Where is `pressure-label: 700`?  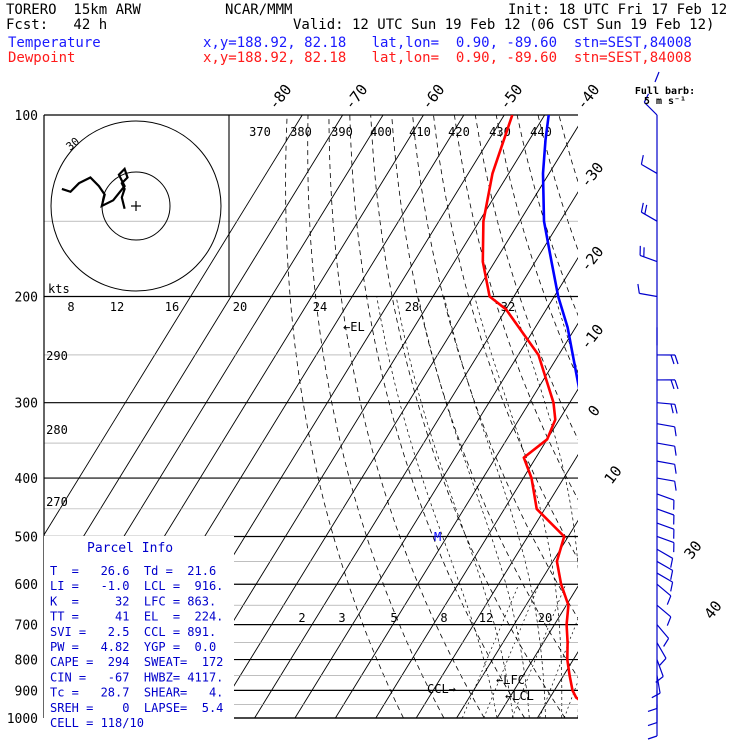
pressure-label: 700 is located at coordinates (26, 626).